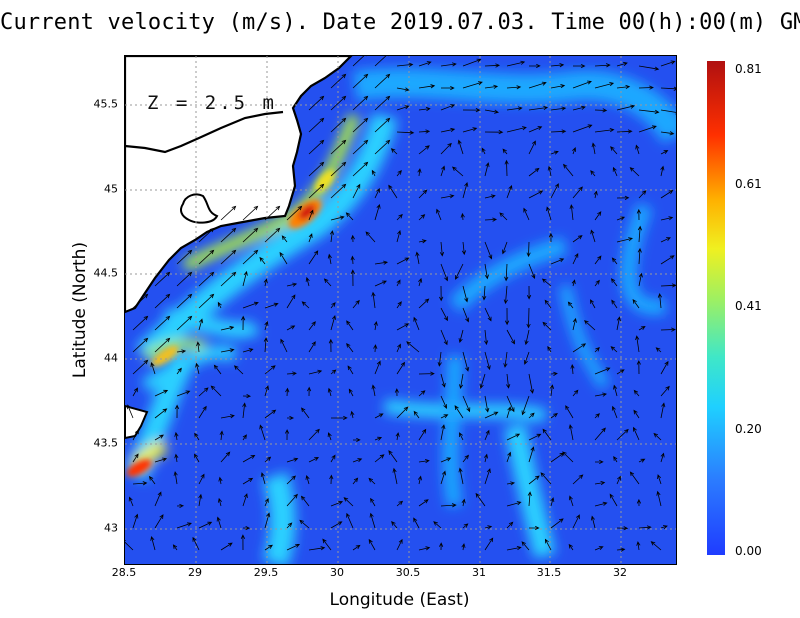 The height and width of the screenshot is (618, 800). Describe the element at coordinates (111, 358) in the screenshot. I see `y-tick-label: 44` at that location.